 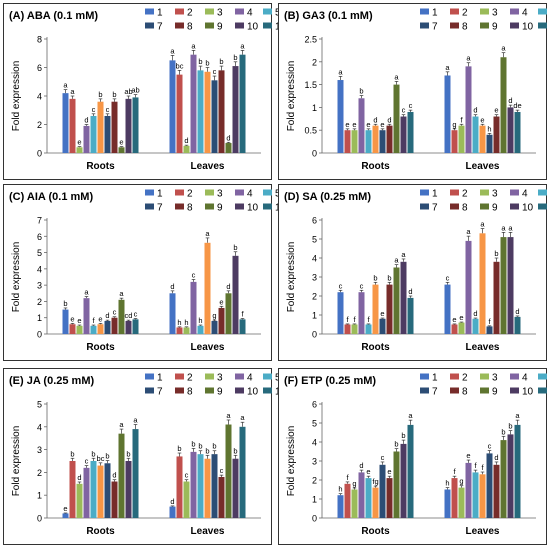 I want to click on legend-label-8: 8, so click(x=190, y=392).